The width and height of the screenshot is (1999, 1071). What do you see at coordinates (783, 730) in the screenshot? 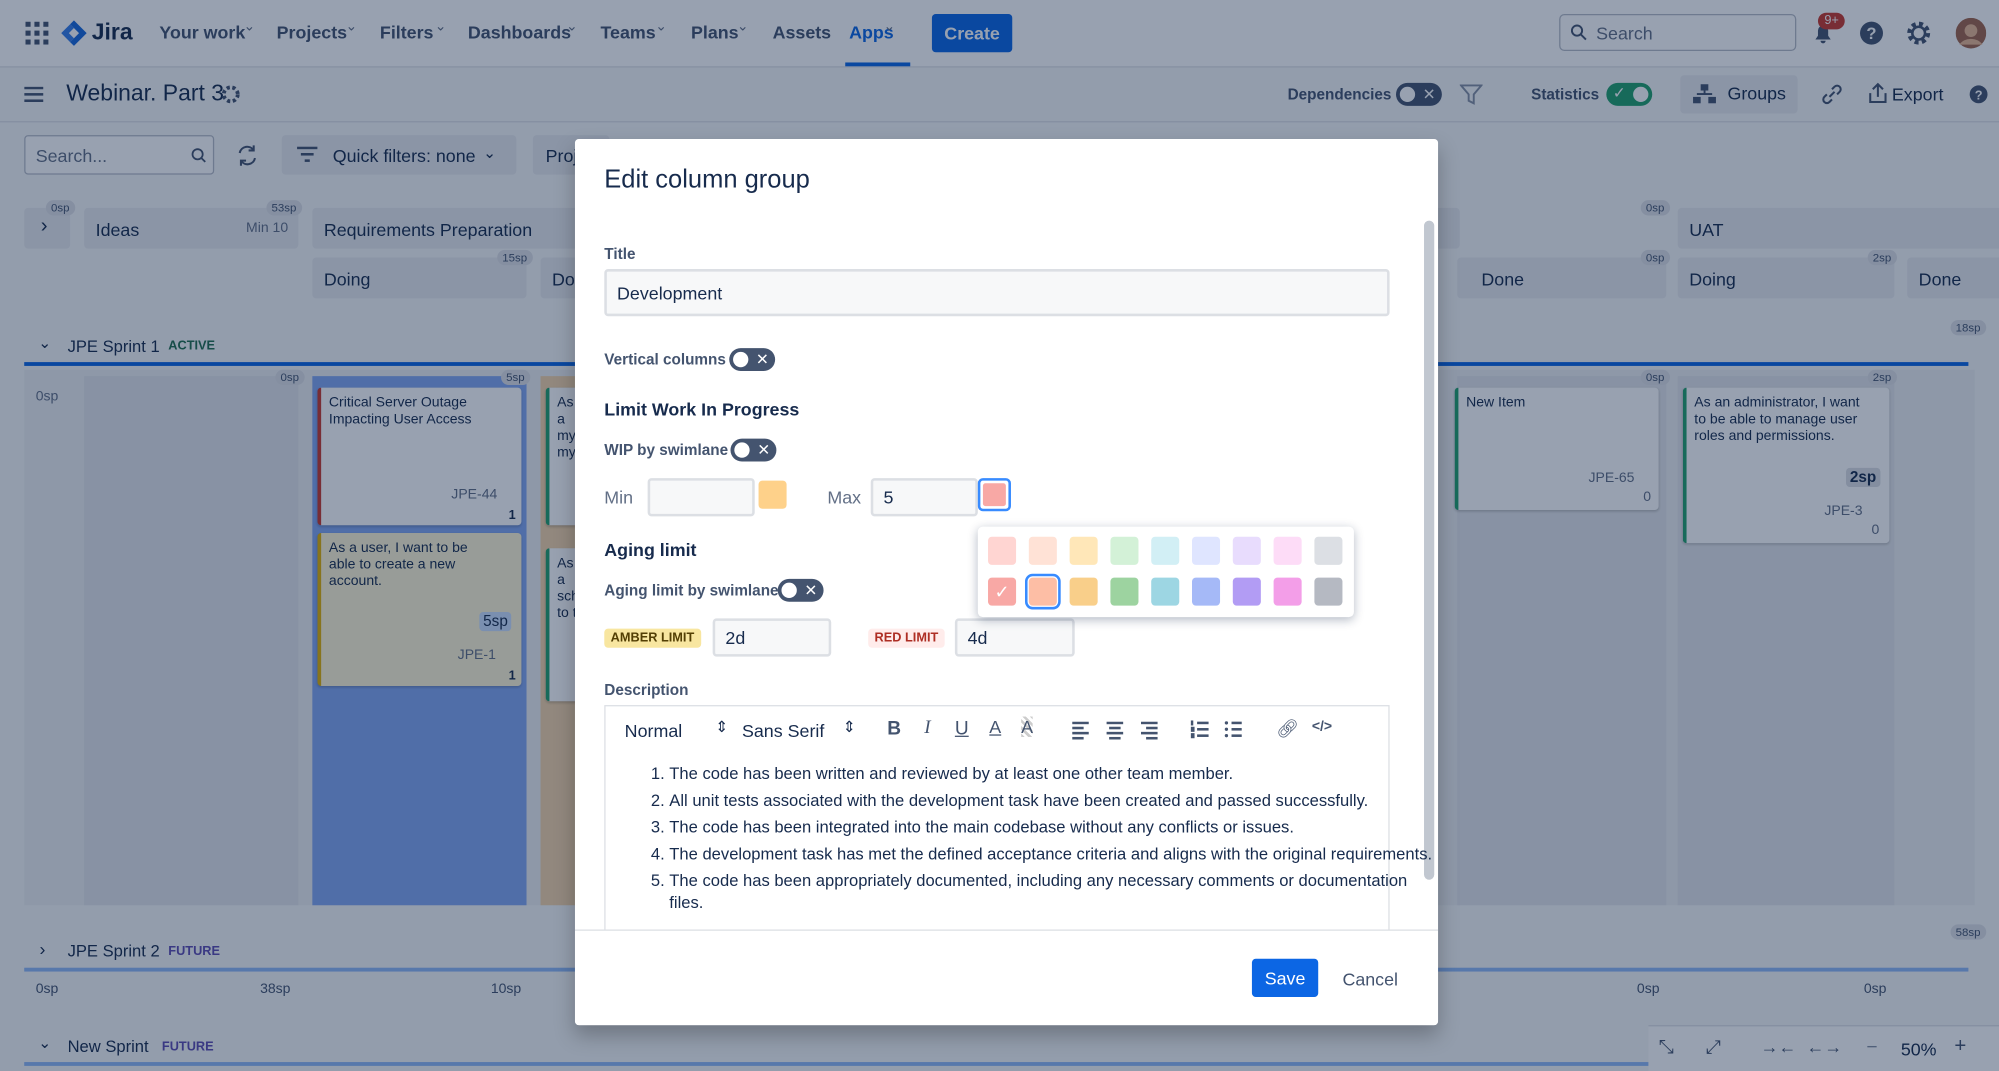
I see `font-select: Sans Serif` at bounding box center [783, 730].